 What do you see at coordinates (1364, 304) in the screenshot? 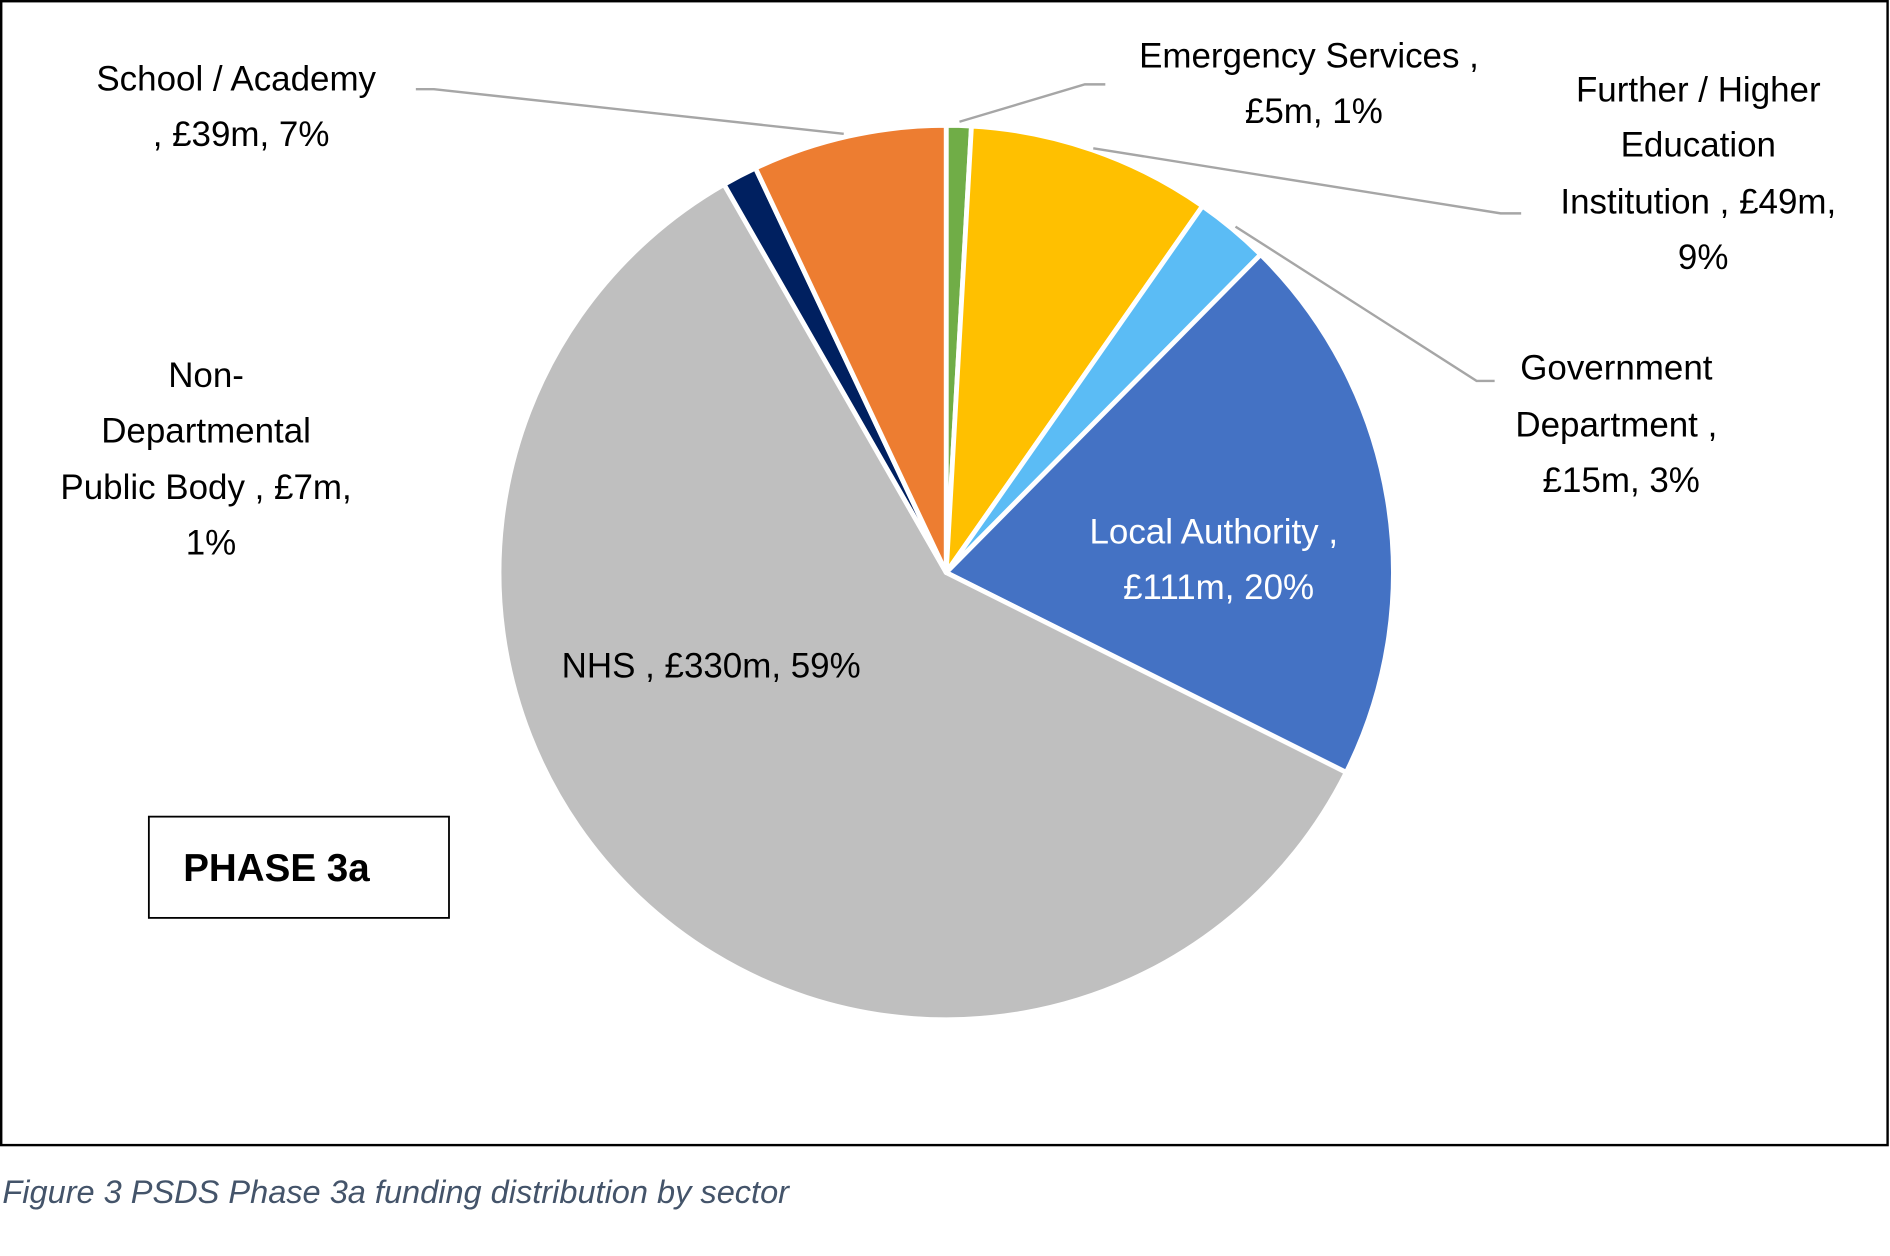
I see `leader-gov` at bounding box center [1364, 304].